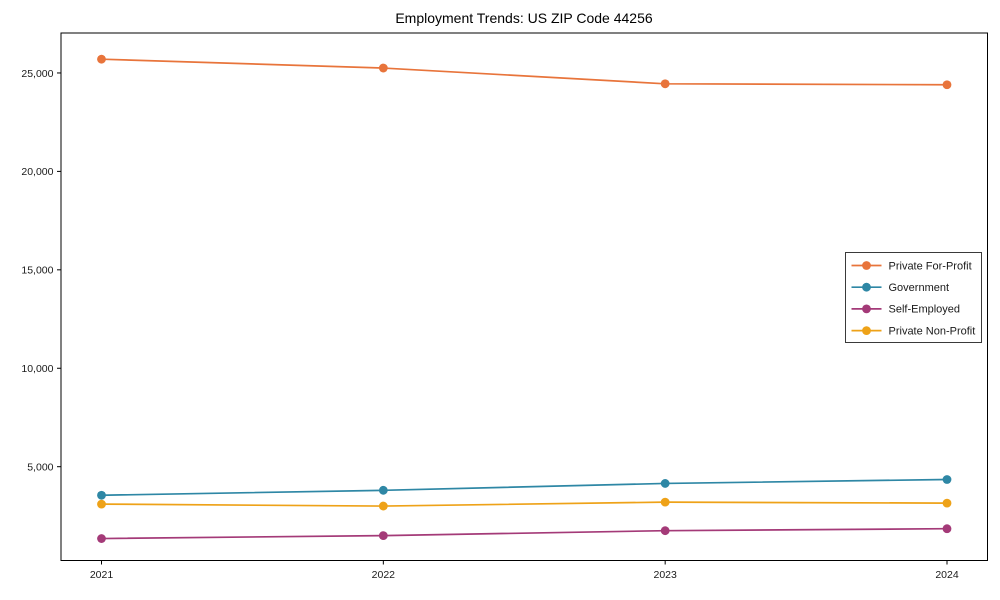 This screenshot has height=600, width=1000. I want to click on legend-label-government: Government, so click(919, 288).